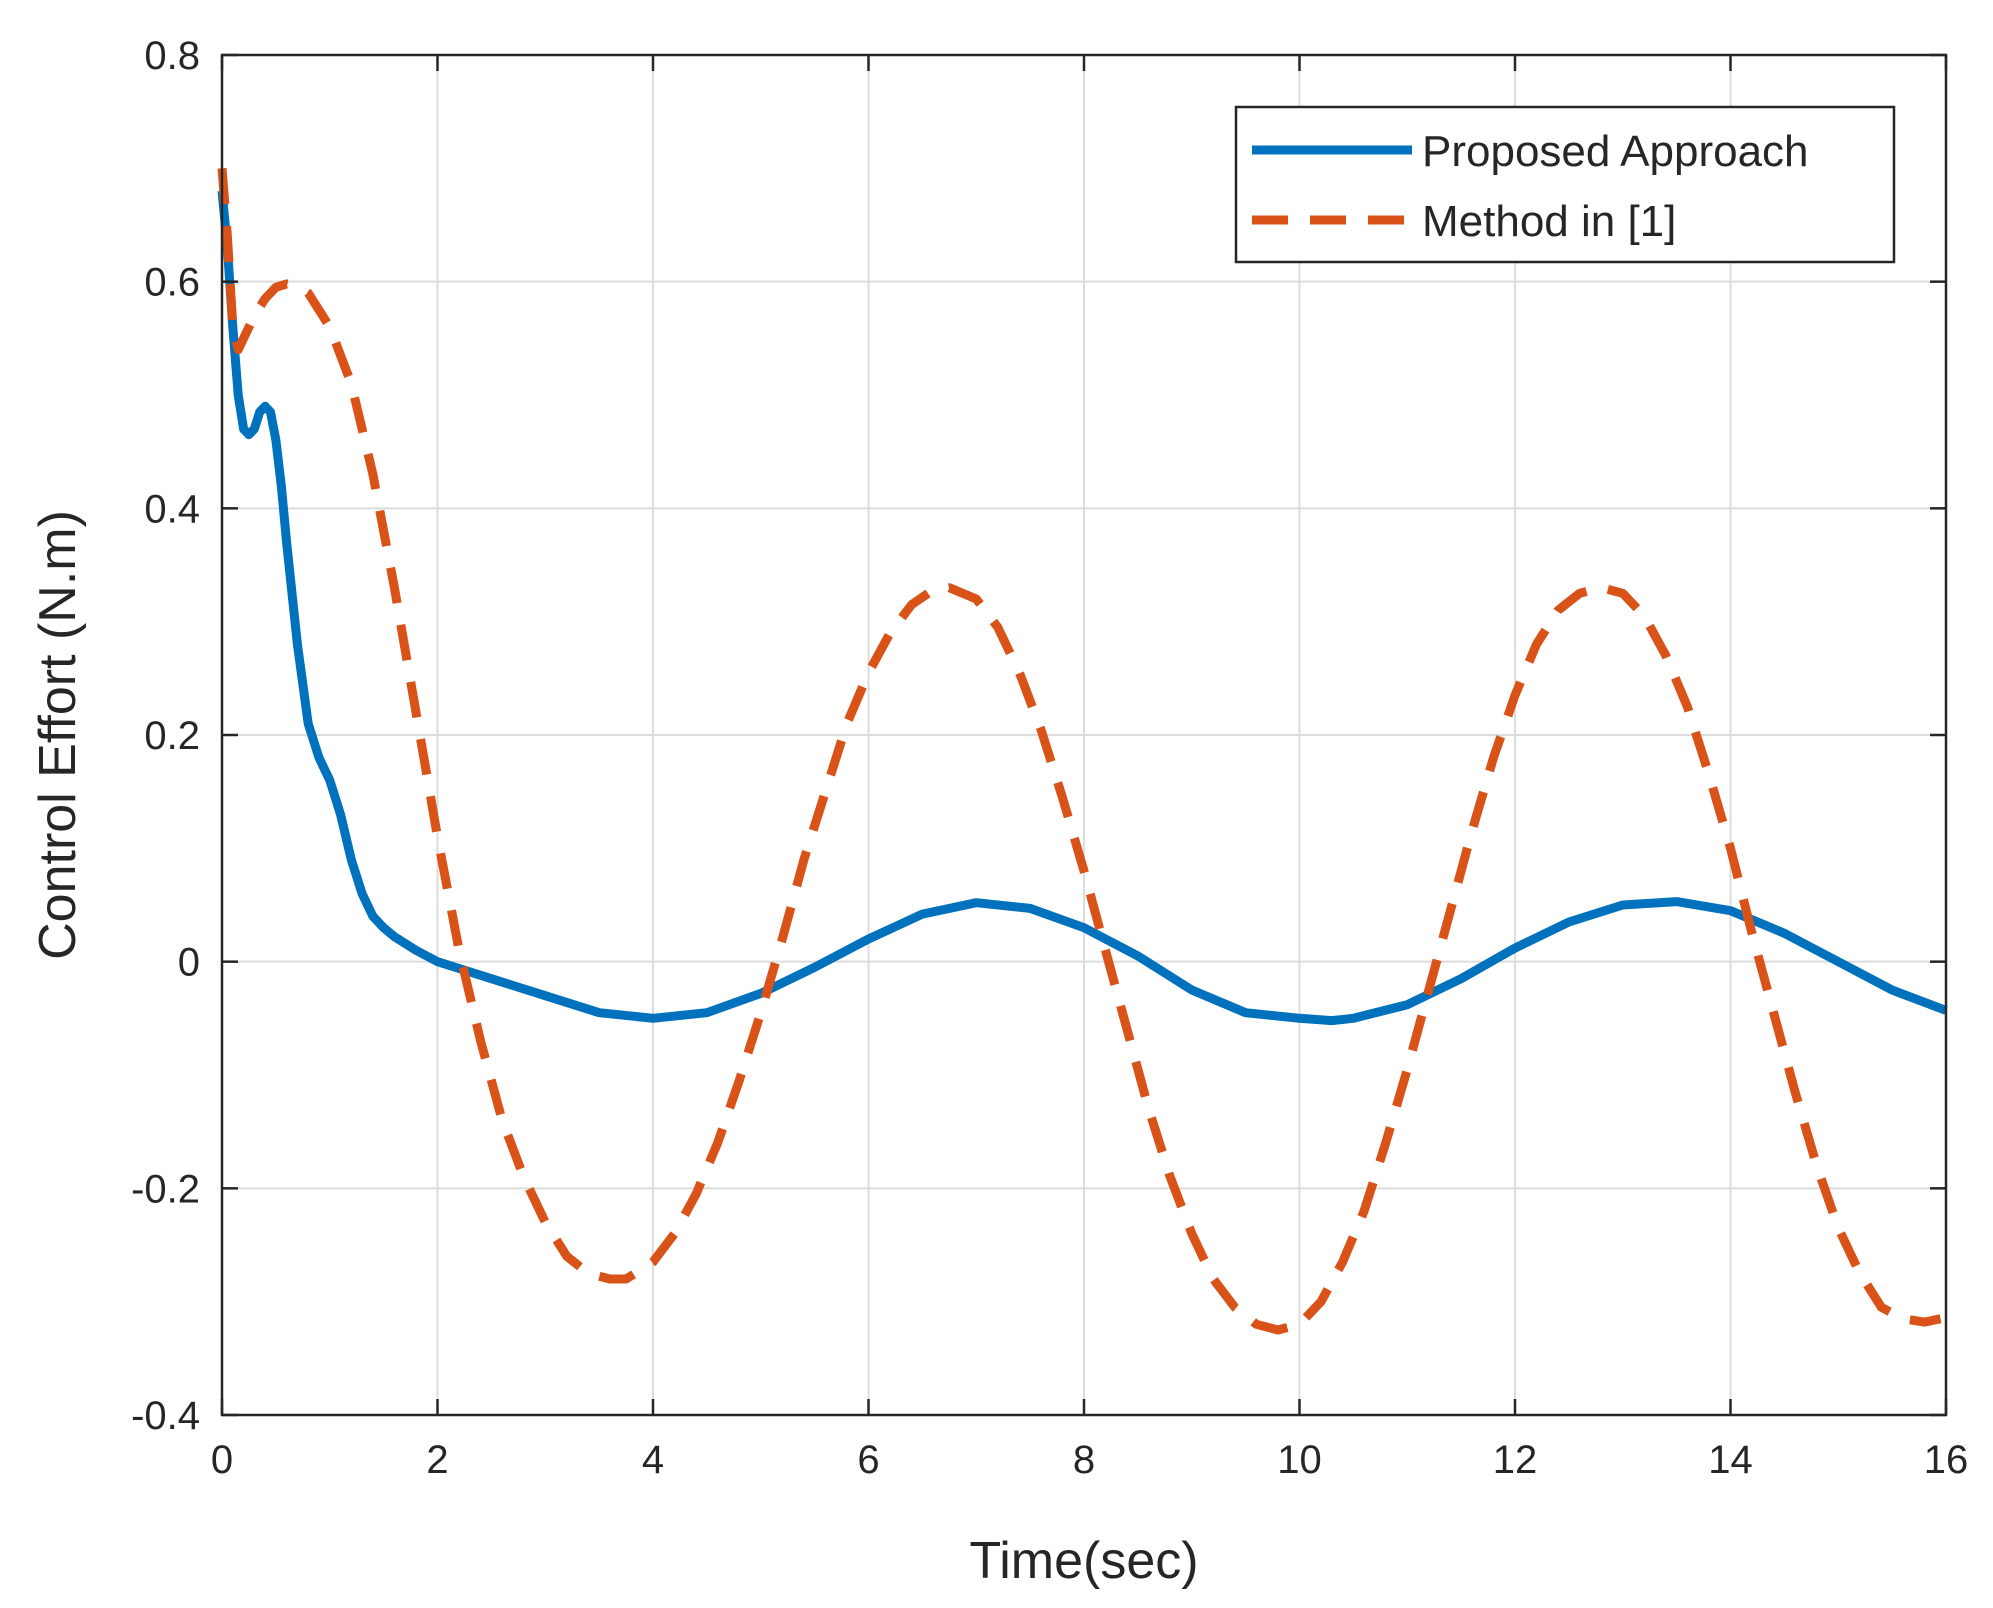 The height and width of the screenshot is (1608, 1993). Describe the element at coordinates (222, 1460) in the screenshot. I see `x-tick-label: 0` at that location.